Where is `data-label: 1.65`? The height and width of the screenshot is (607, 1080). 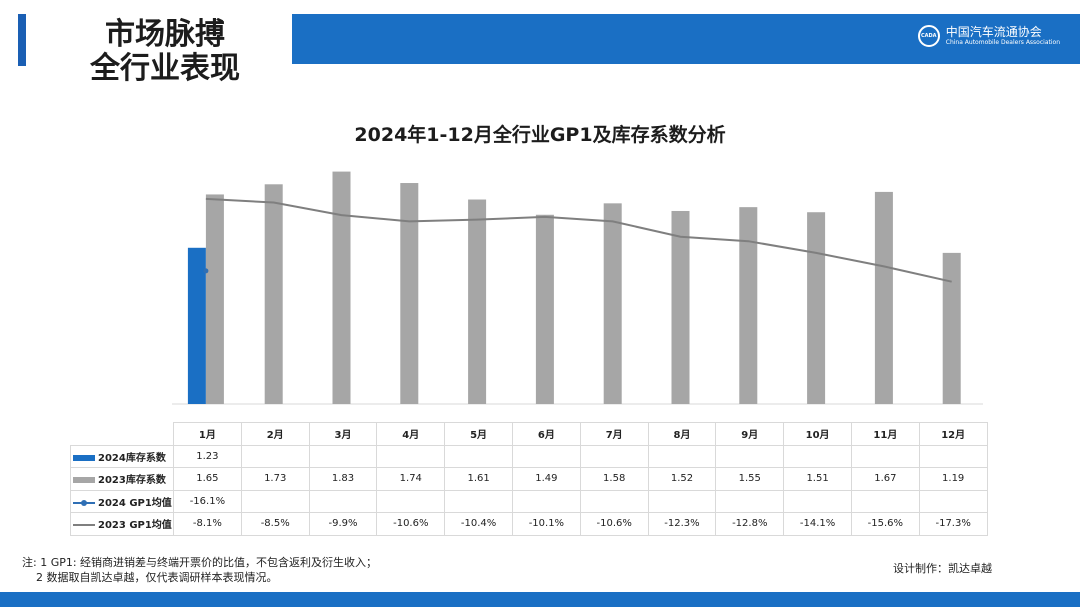 data-label: 1.65 is located at coordinates (207, 479).